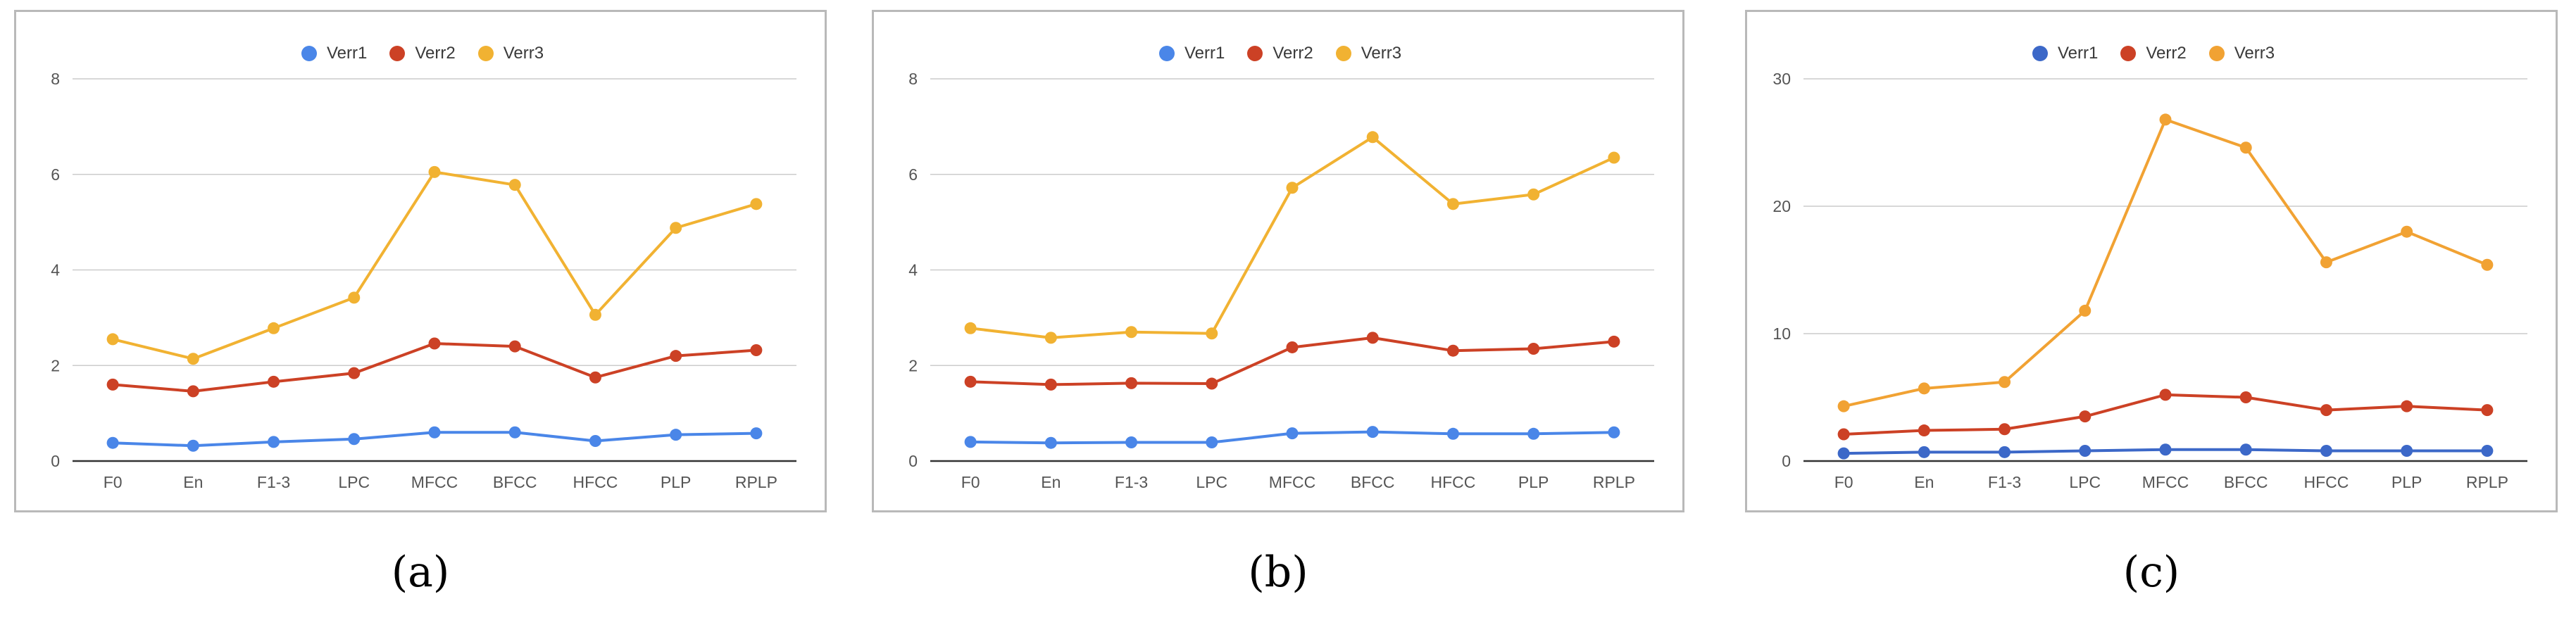 The image size is (2576, 618). I want to click on y-tick-label: 6, so click(913, 174).